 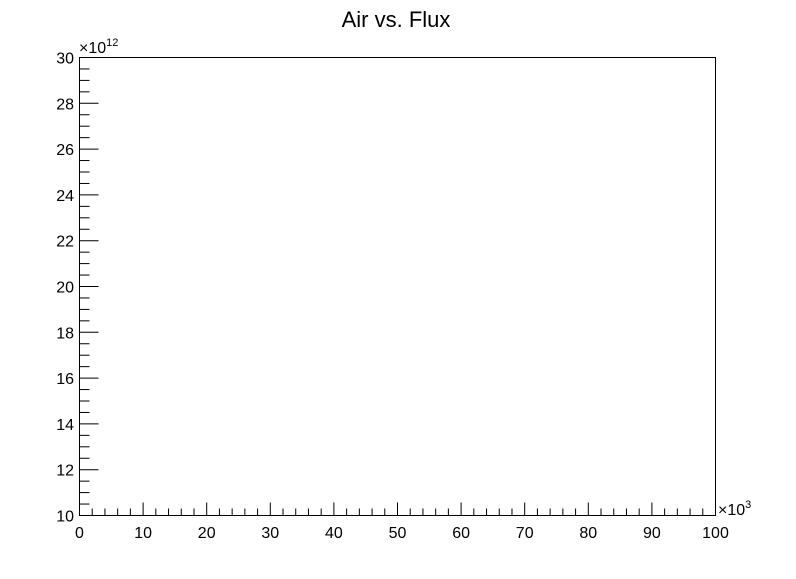 What do you see at coordinates (270, 533) in the screenshot?
I see `x-tick-label: 30` at bounding box center [270, 533].